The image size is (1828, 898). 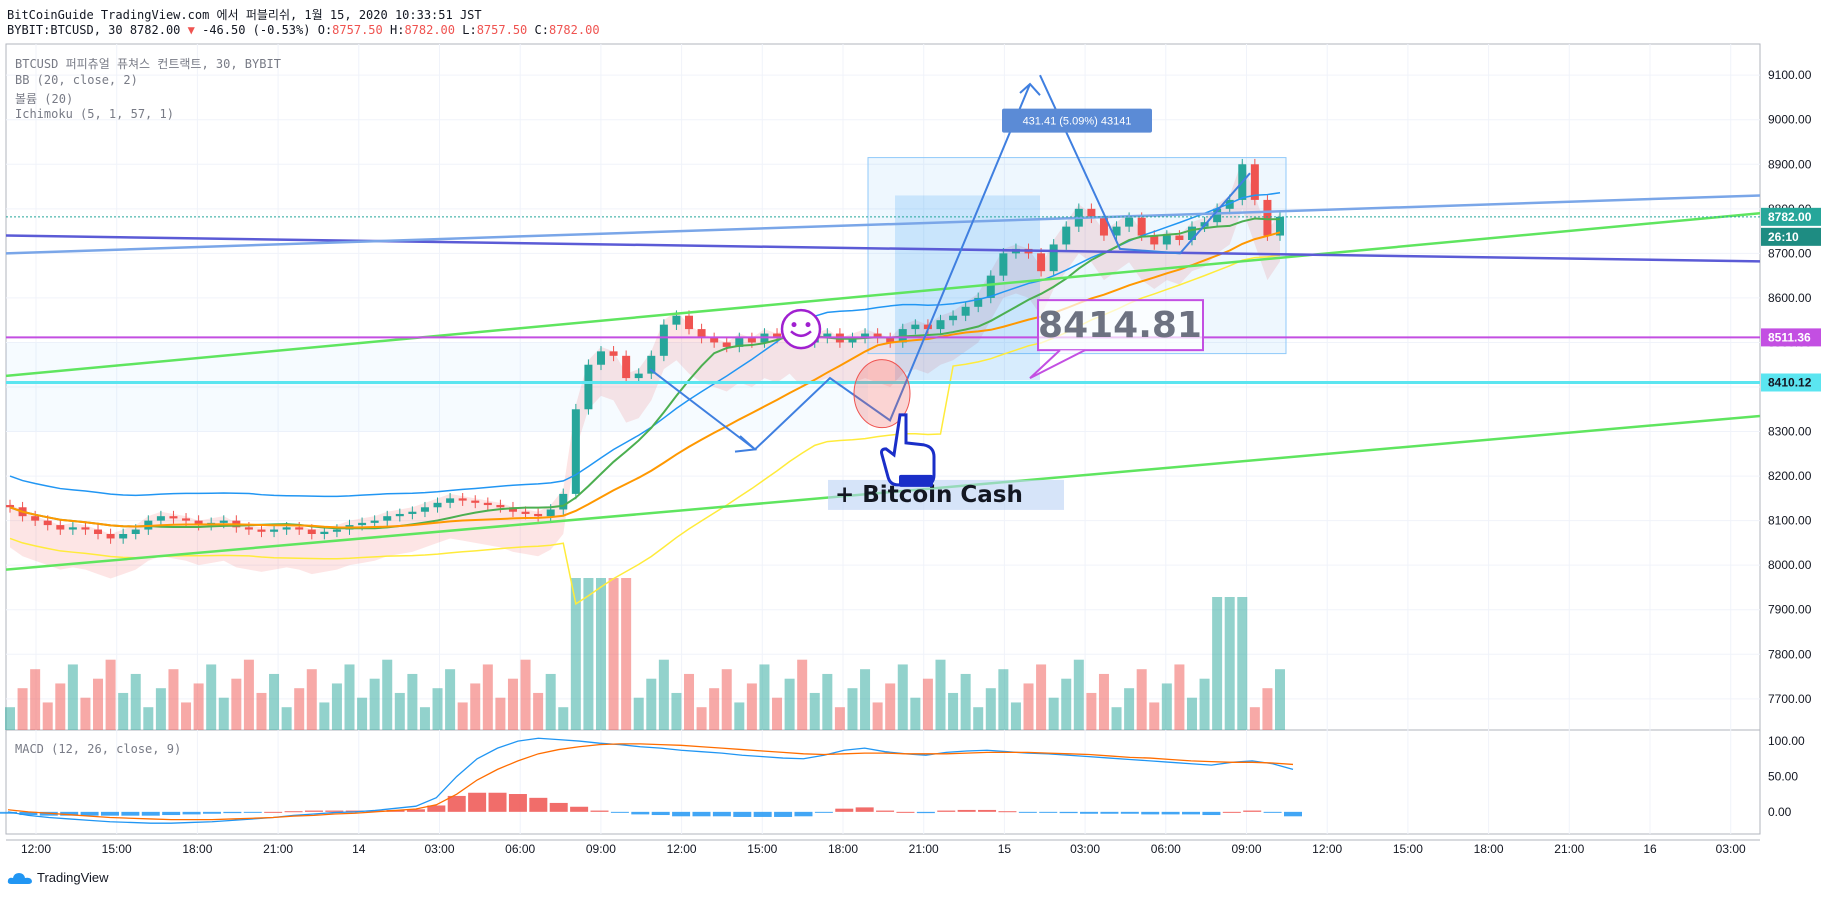 I want to click on measure-label-box, so click(x=1077, y=120).